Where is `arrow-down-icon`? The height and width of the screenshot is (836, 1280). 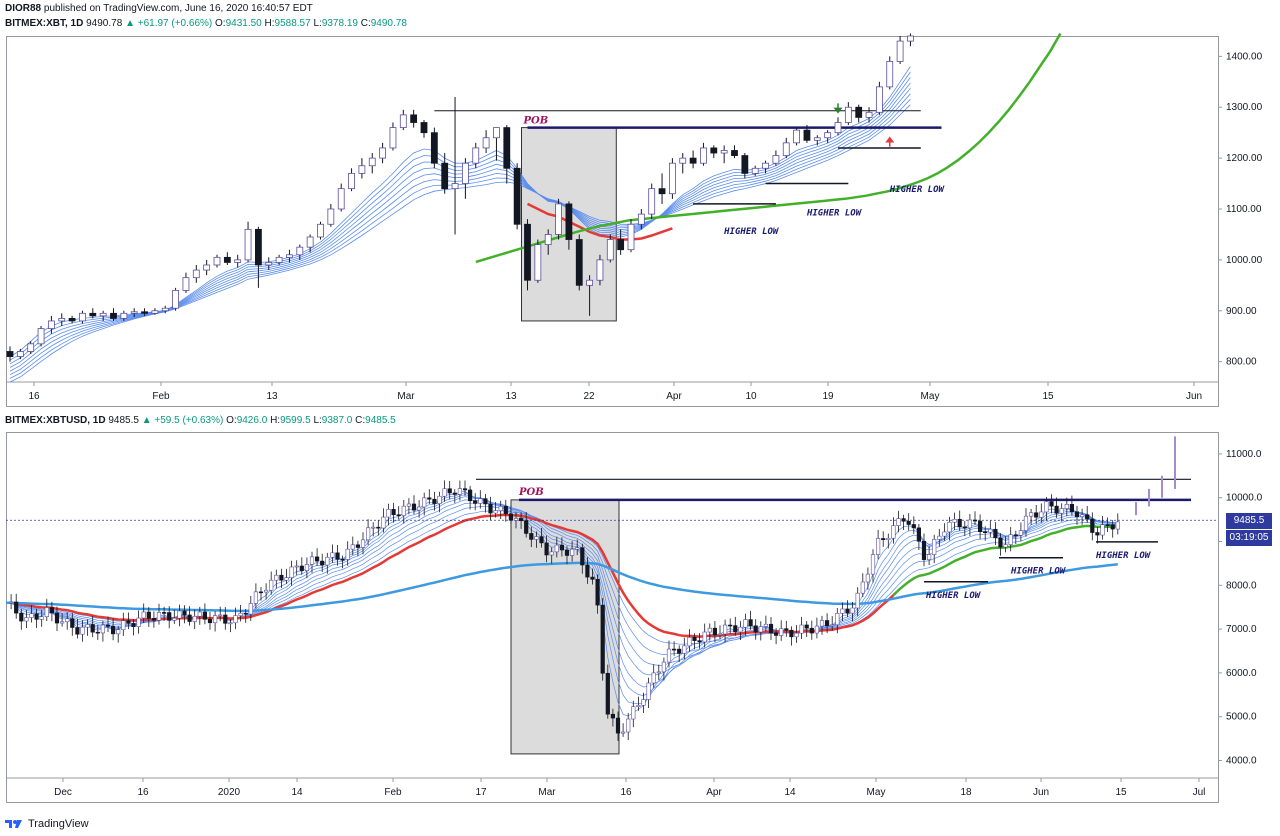
arrow-down-icon is located at coordinates (838, 108).